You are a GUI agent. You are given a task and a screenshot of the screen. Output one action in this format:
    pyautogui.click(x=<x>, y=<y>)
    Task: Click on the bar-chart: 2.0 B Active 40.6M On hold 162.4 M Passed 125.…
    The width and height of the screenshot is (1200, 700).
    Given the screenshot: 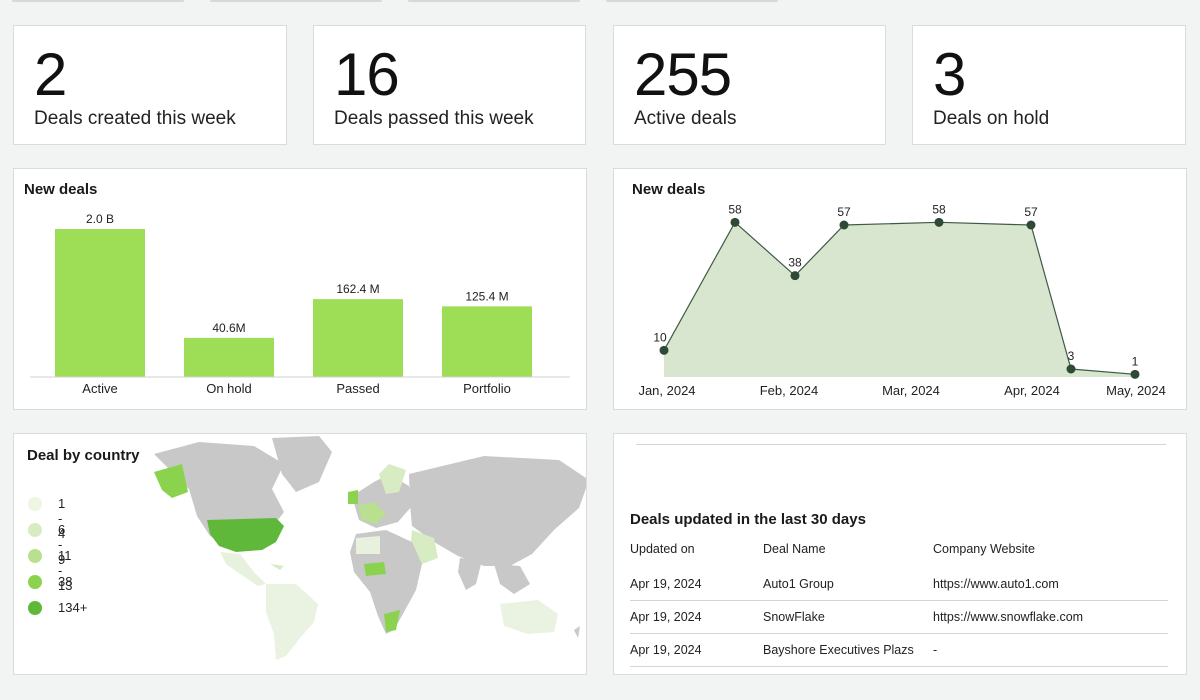 What is the action you would take?
    pyautogui.click(x=300, y=304)
    